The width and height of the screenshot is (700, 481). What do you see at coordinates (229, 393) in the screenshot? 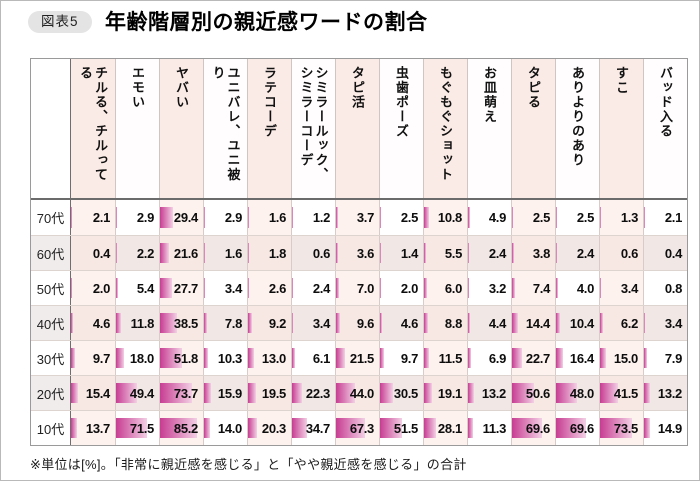
I see `cell-value: 15.9` at bounding box center [229, 393].